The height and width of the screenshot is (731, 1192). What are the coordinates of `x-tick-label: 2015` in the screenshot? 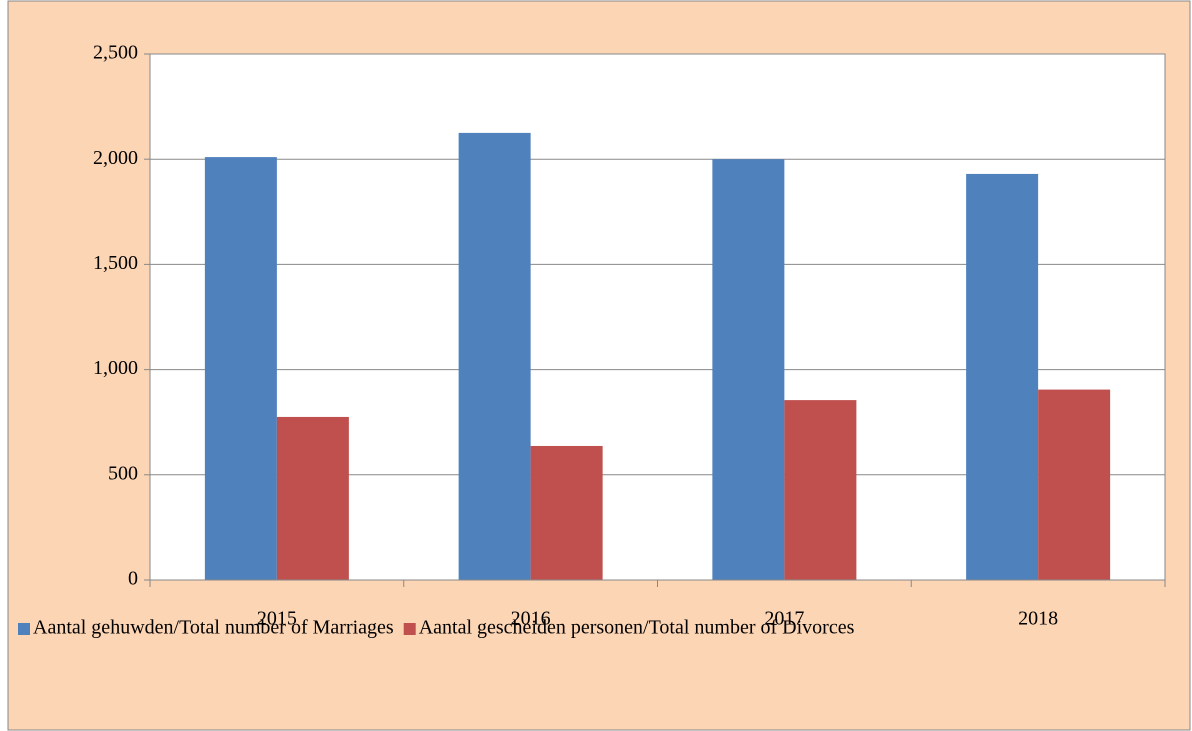 It's located at (277, 619).